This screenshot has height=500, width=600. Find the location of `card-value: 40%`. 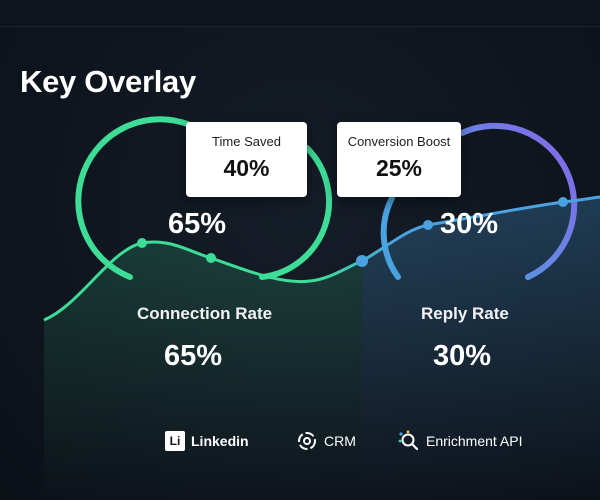

card-value: 40% is located at coordinates (246, 168).